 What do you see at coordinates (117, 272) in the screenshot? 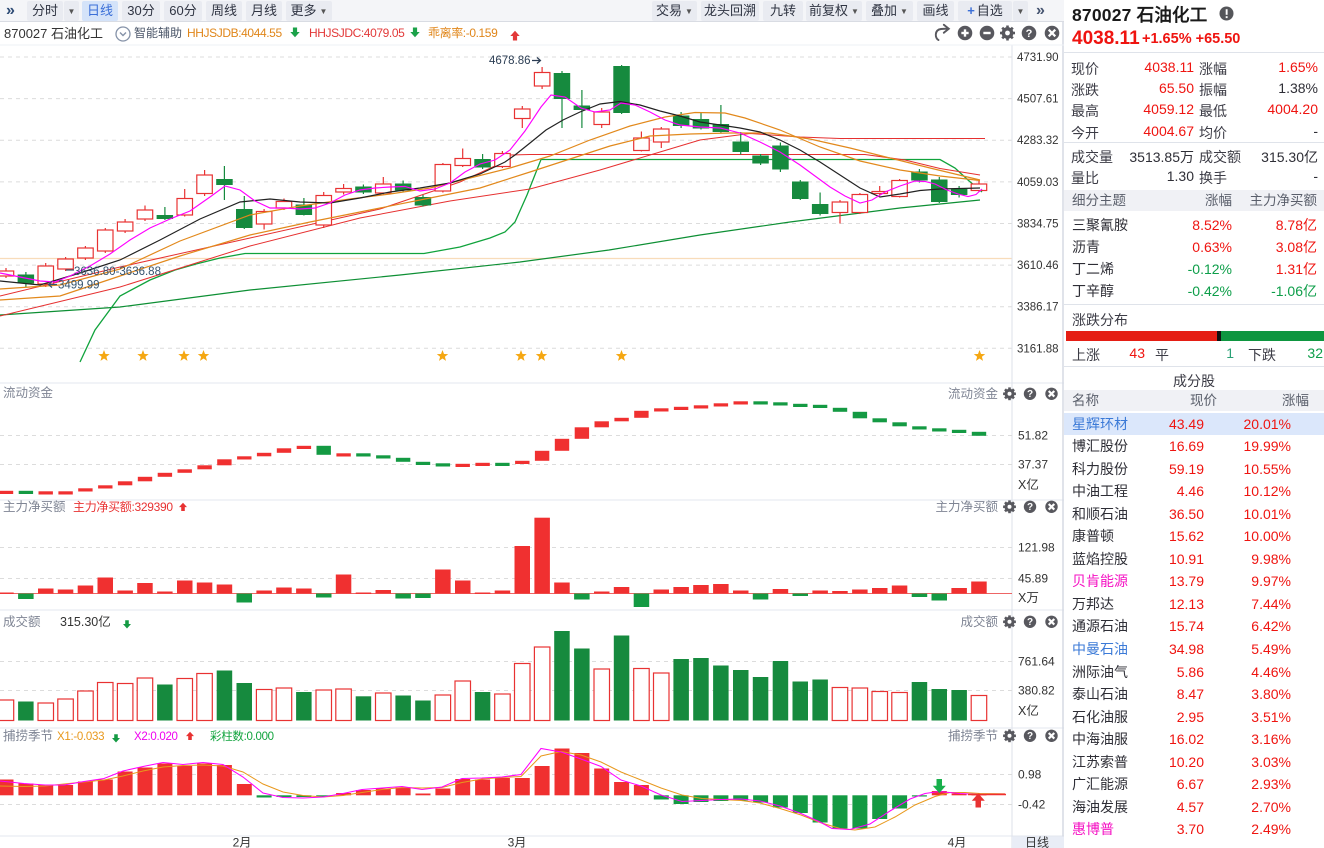
I see `svg-text: 3636.80-3636.88` at bounding box center [117, 272].